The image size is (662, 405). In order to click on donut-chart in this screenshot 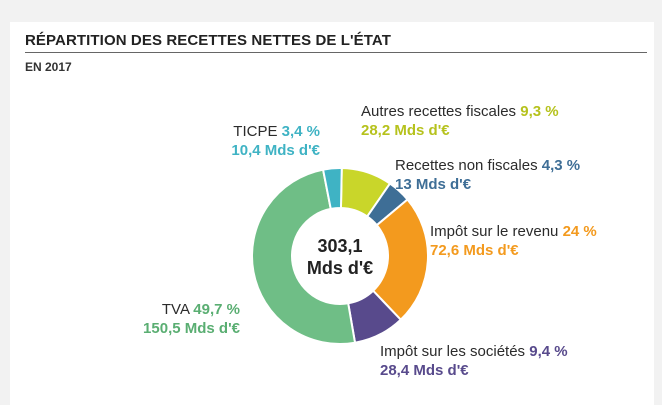, I will do `click(340, 255)`.